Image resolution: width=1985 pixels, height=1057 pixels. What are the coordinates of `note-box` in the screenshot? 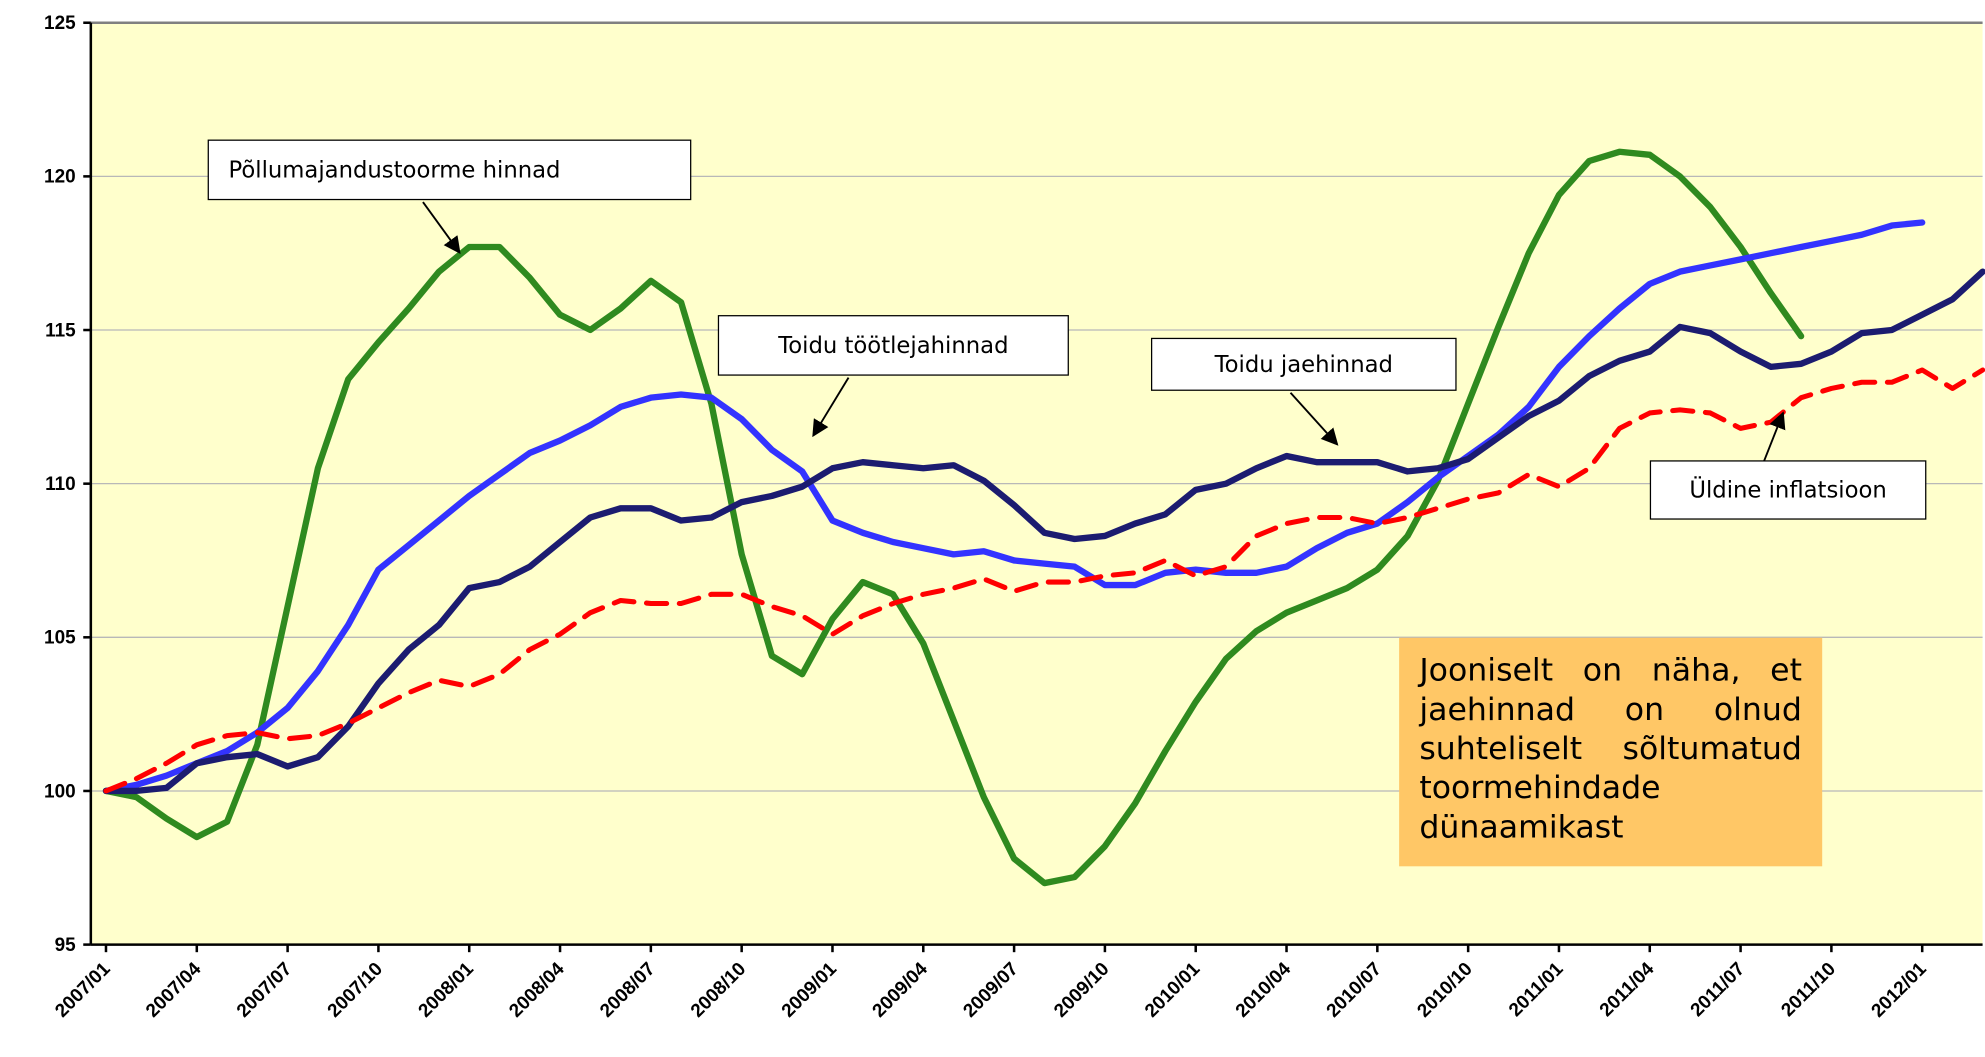 It's located at (1611, 752).